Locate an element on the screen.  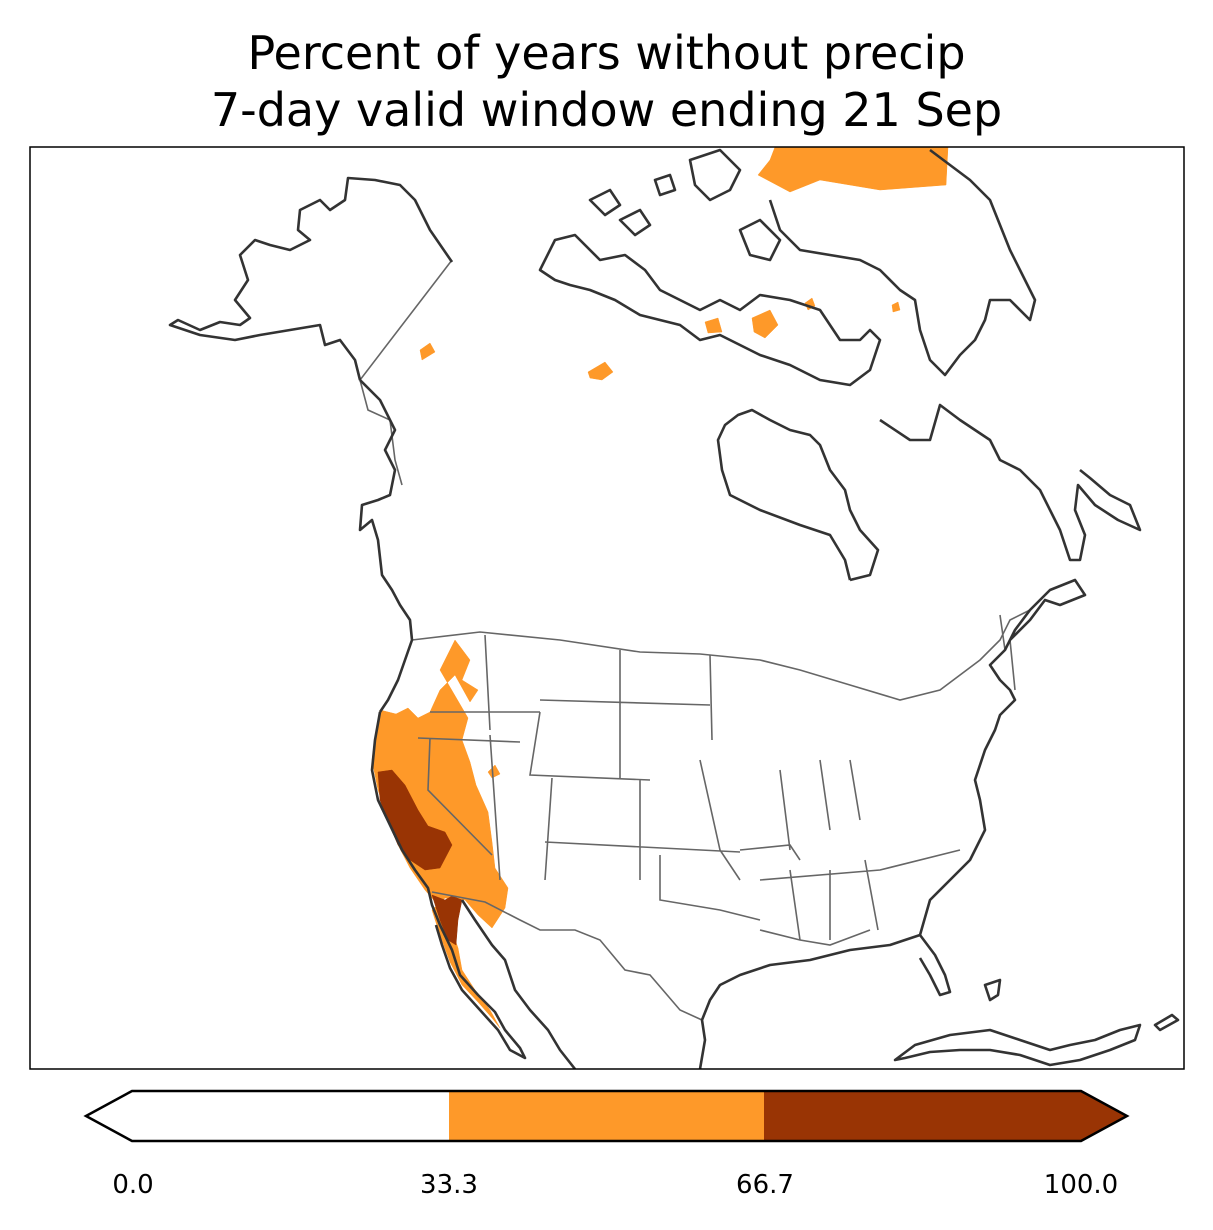
greenland-coast is located at coordinates (902, 262).